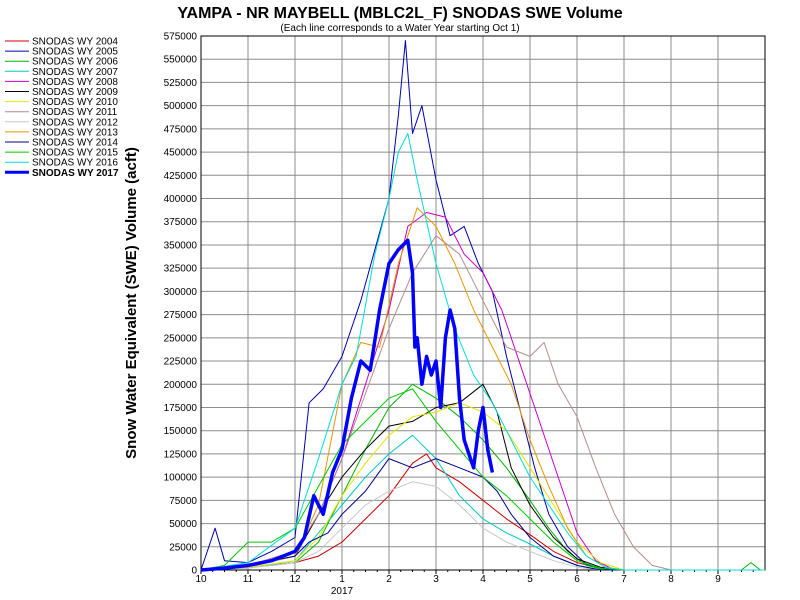 This screenshot has width=800, height=600. Describe the element at coordinates (201, 579) in the screenshot. I see `x-tick-label: 10` at that location.